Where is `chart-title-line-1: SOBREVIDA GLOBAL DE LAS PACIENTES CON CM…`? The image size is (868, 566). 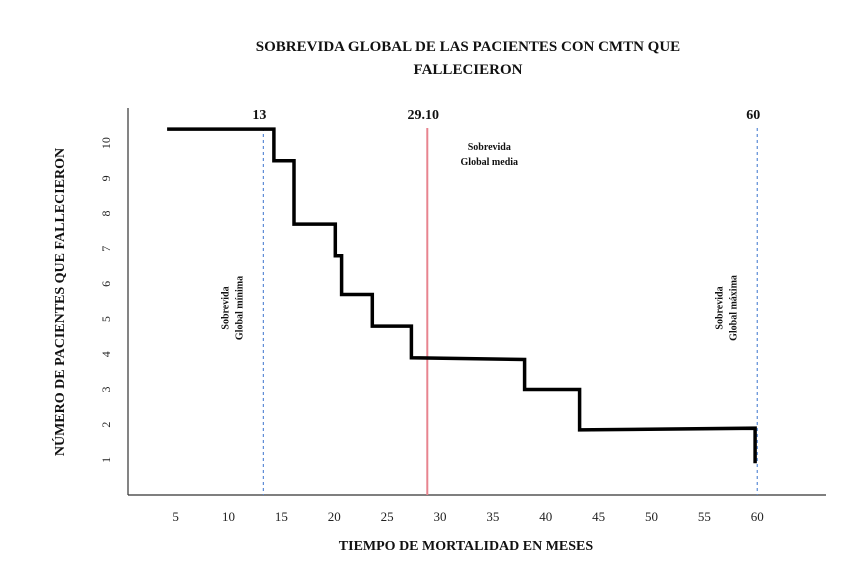
chart-title-line-1: SOBREVIDA GLOBAL DE LAS PACIENTES CON CM… is located at coordinates (468, 47).